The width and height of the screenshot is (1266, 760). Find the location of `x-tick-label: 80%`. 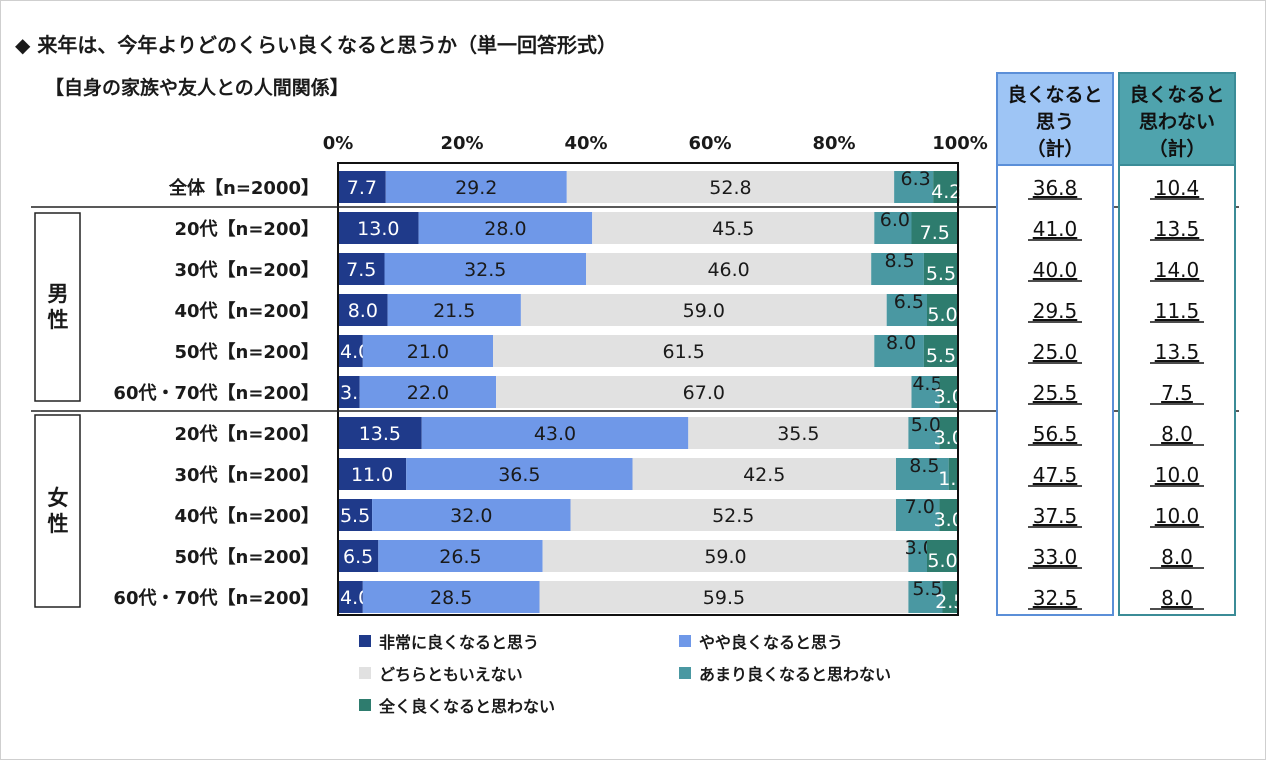

x-tick-label: 80% is located at coordinates (833, 143).